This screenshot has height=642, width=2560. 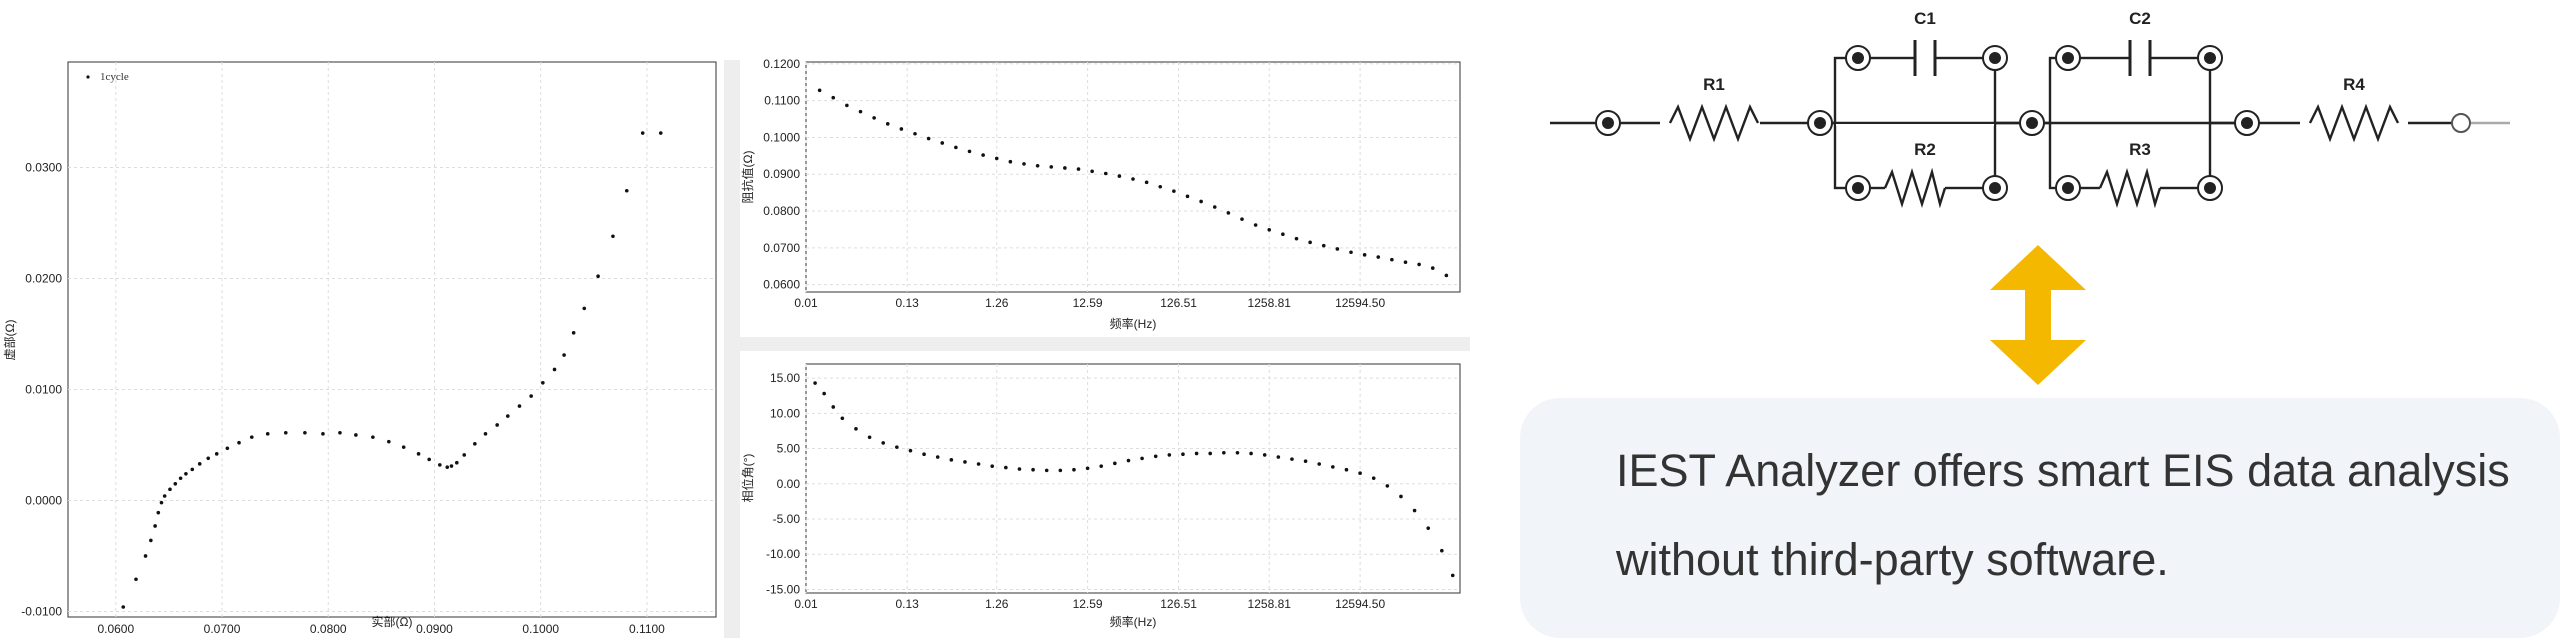 What do you see at coordinates (2038, 315) in the screenshot?
I see `double-arrow-shape` at bounding box center [2038, 315].